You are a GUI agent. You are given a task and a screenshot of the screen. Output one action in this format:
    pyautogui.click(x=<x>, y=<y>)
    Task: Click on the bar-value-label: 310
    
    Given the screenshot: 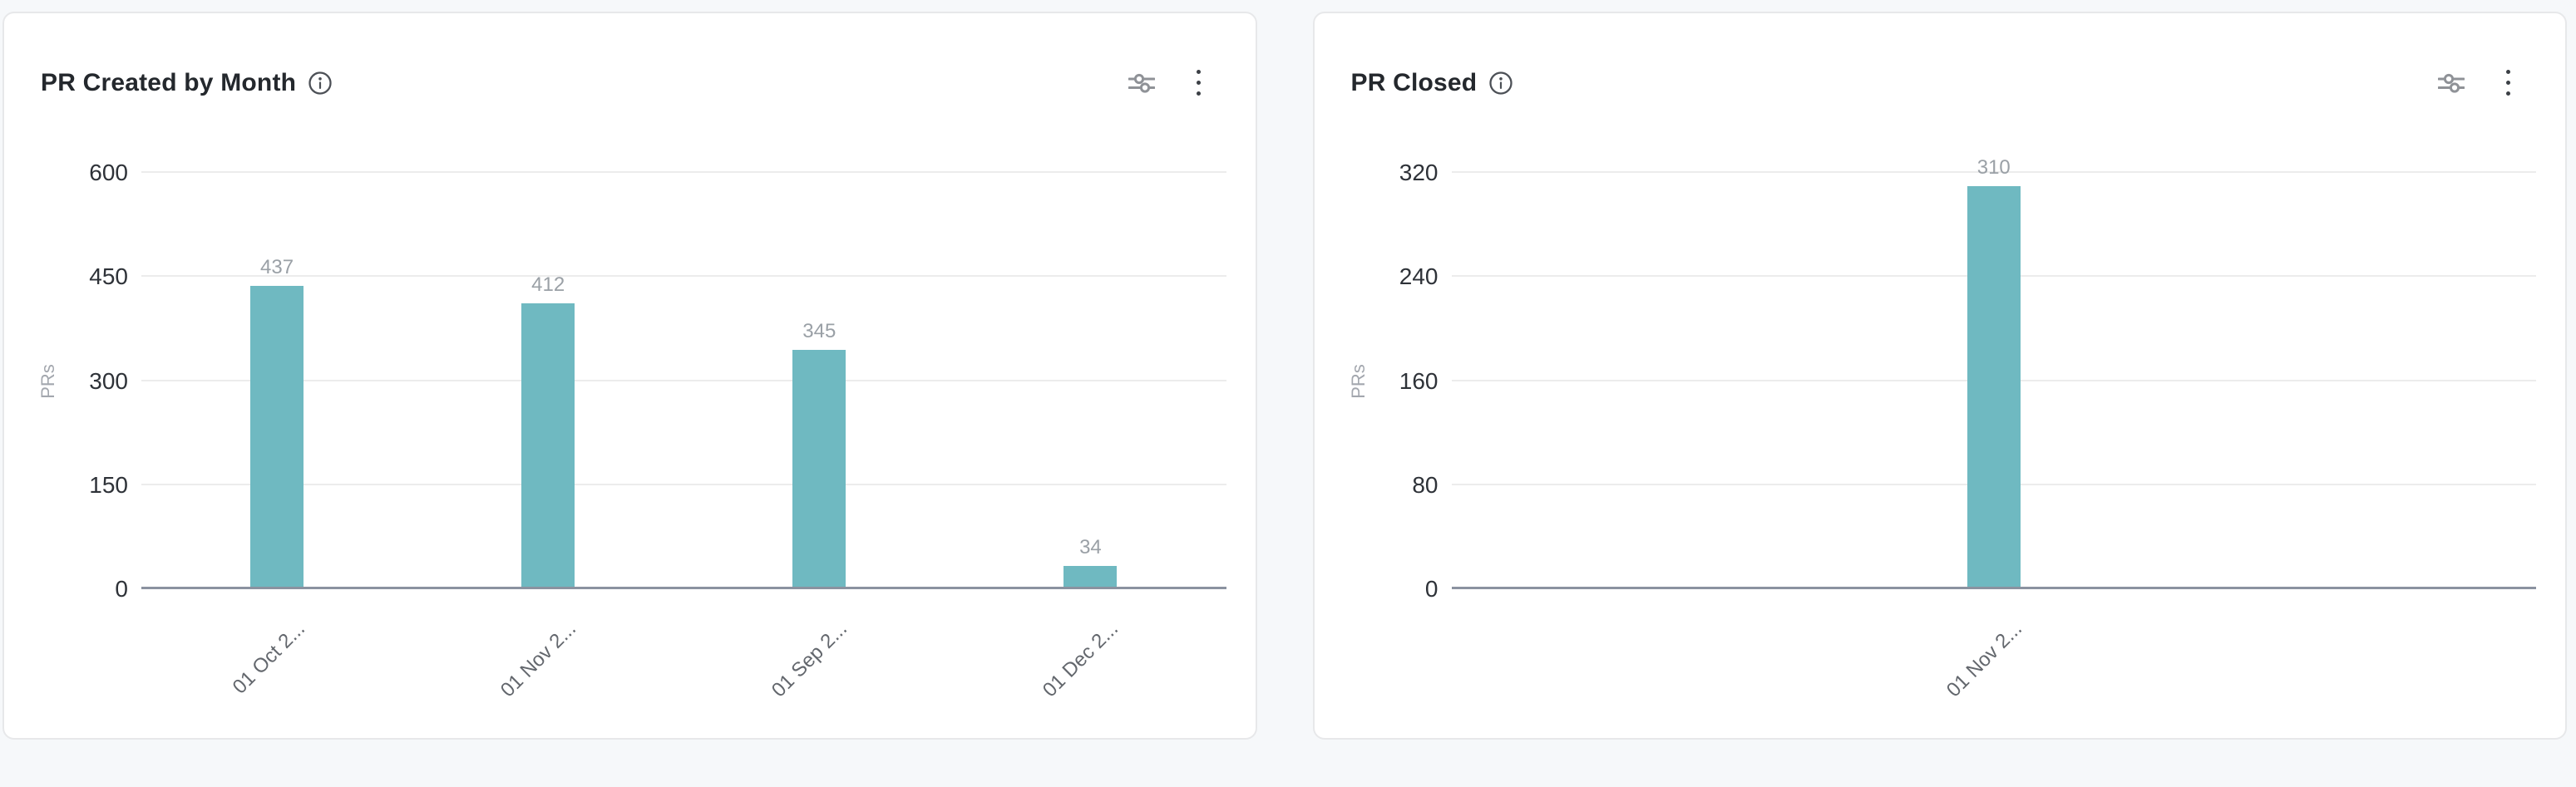 What is the action you would take?
    pyautogui.click(x=1994, y=167)
    